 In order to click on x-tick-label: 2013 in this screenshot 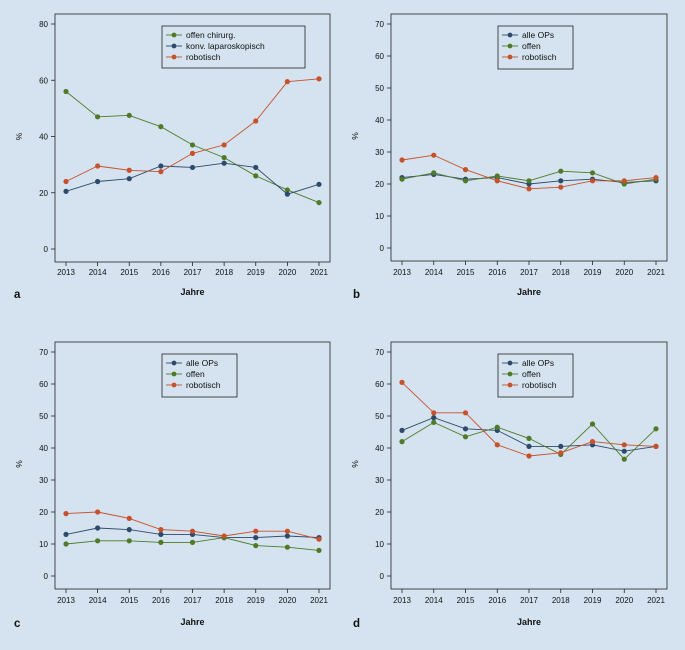, I will do `click(66, 272)`.